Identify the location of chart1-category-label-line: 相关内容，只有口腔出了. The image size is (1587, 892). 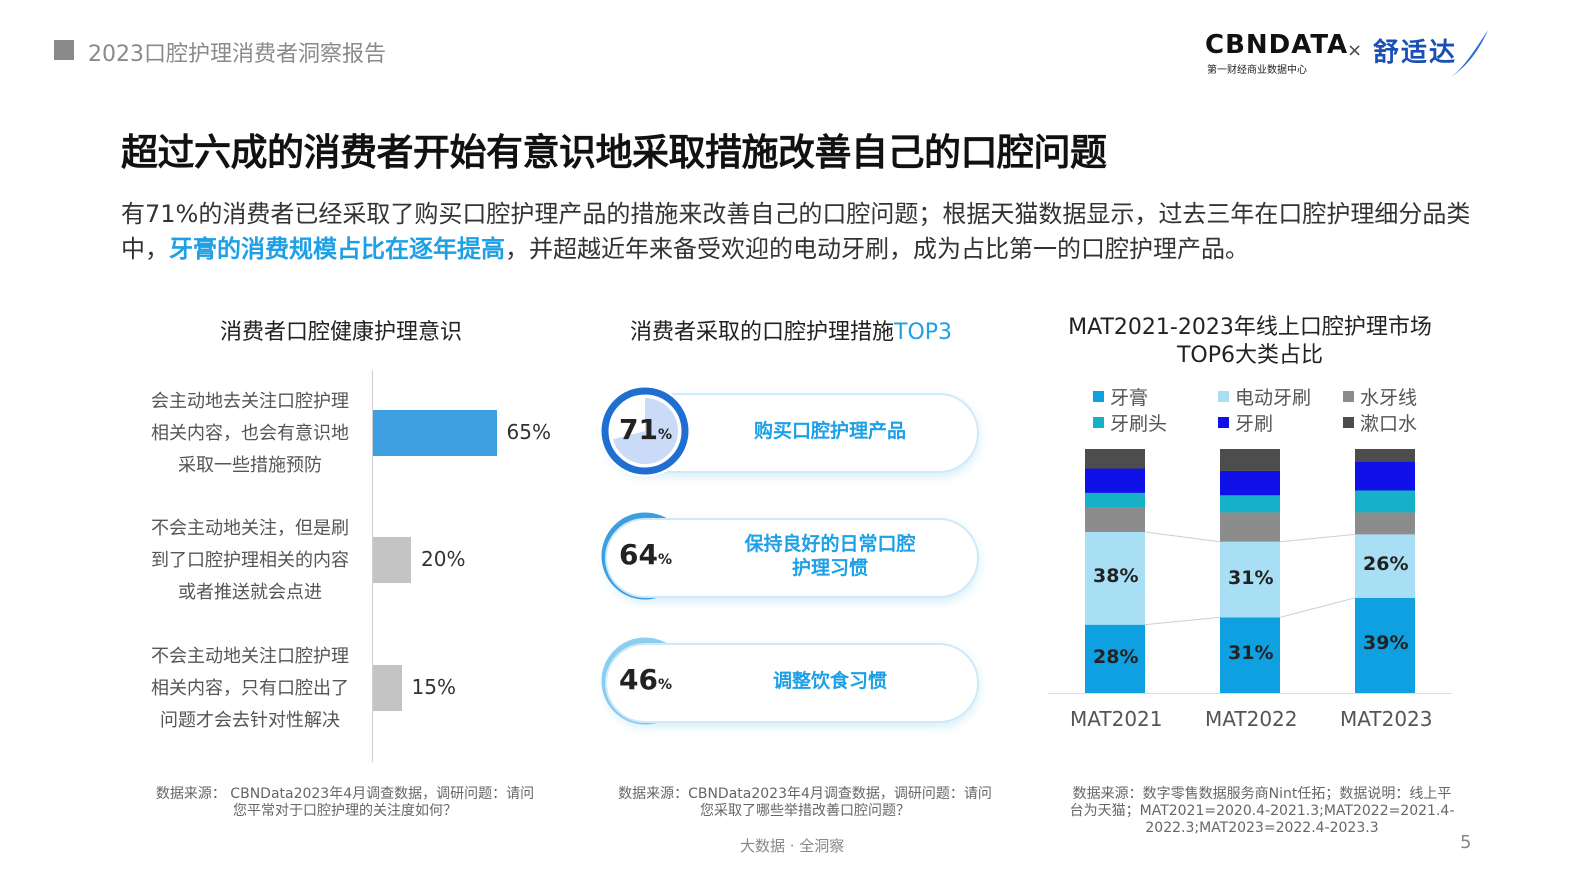
(250, 688).